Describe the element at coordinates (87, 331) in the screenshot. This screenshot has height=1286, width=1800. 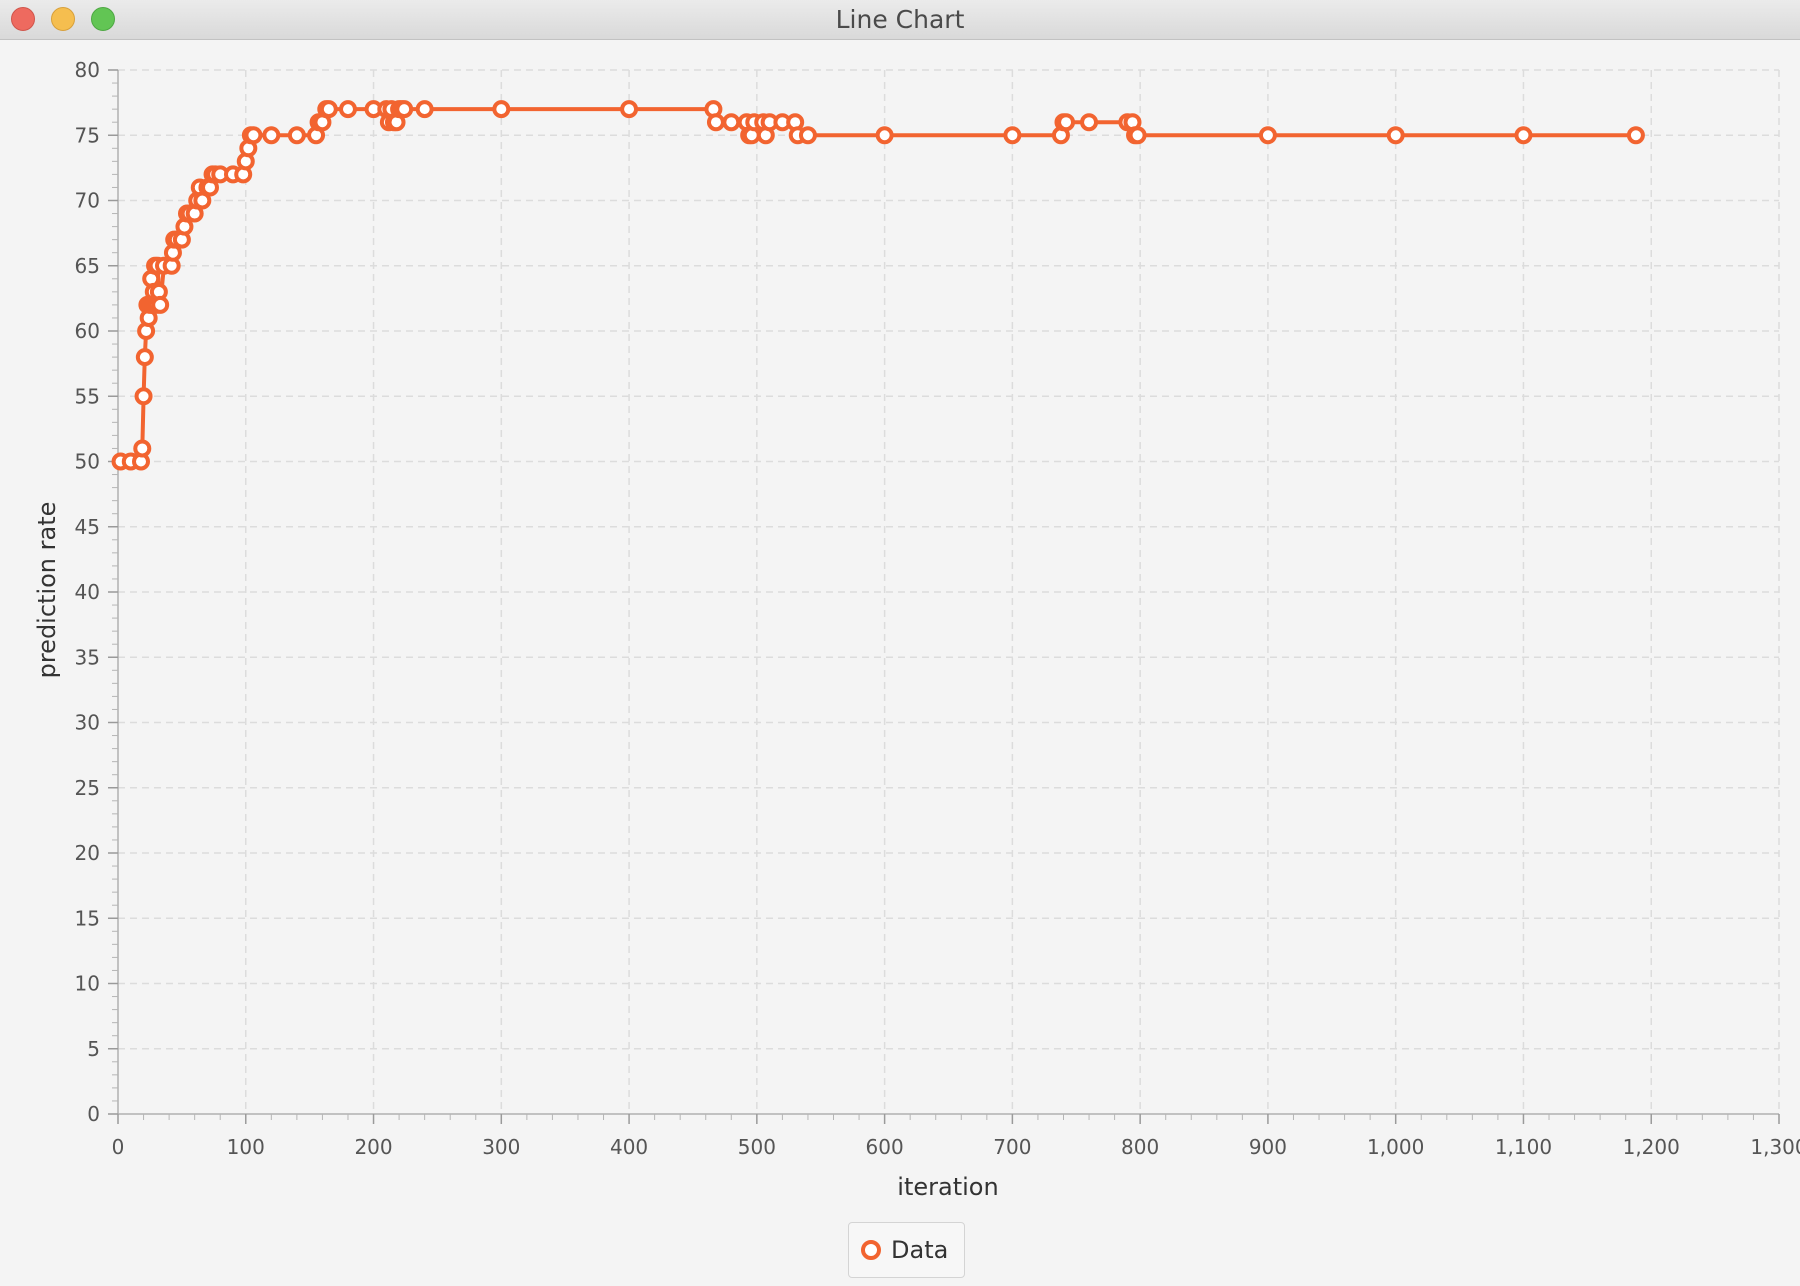
I see `y-tick-label: 60` at that location.